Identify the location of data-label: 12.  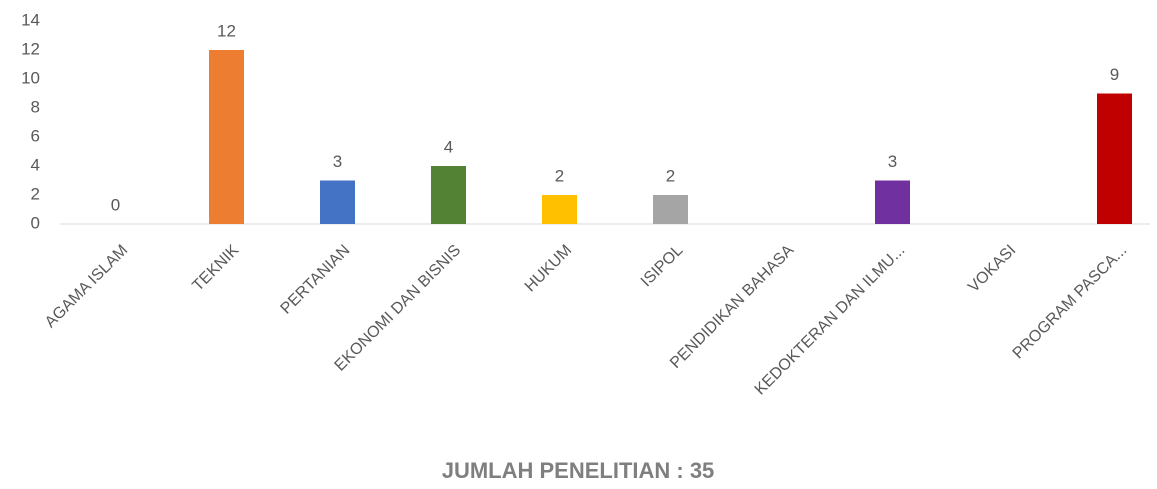
(226, 30).